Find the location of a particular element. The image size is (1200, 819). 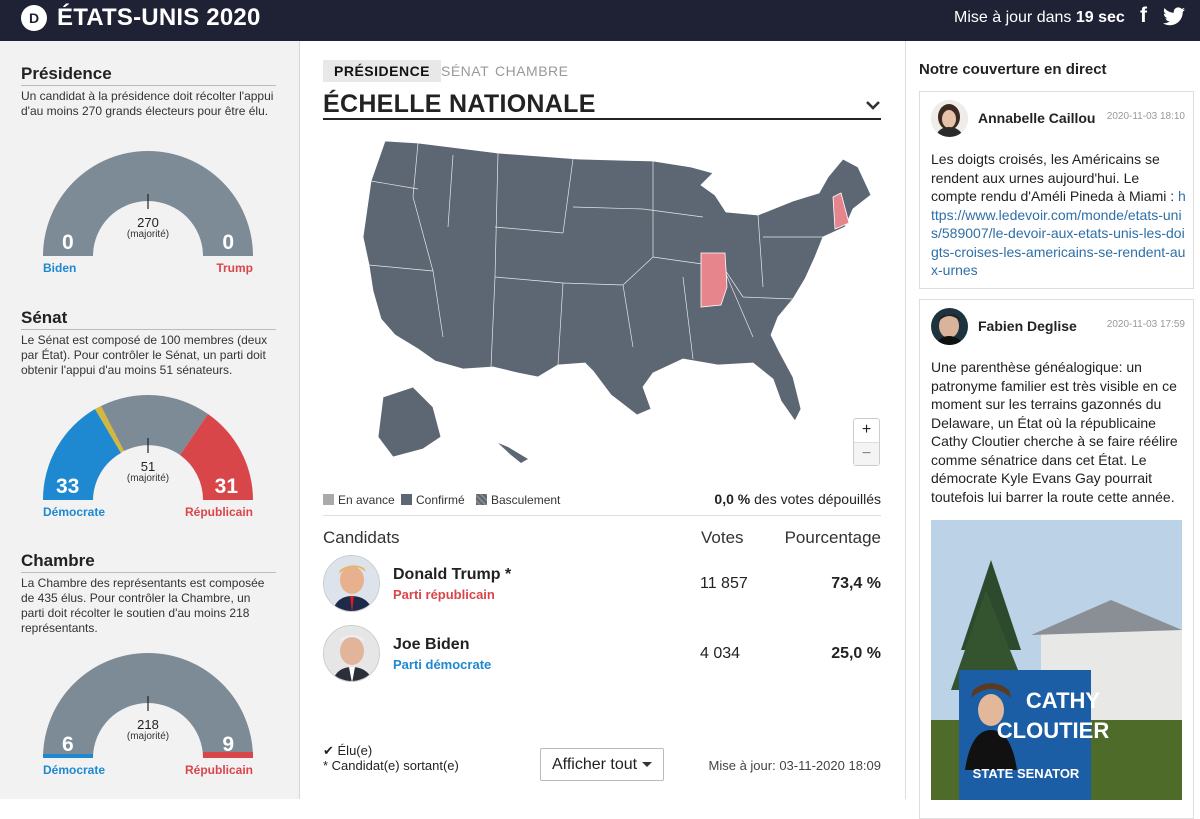

table-row: Joe Biden Parti démocrate 4 034 25,0 % is located at coordinates (602, 655).